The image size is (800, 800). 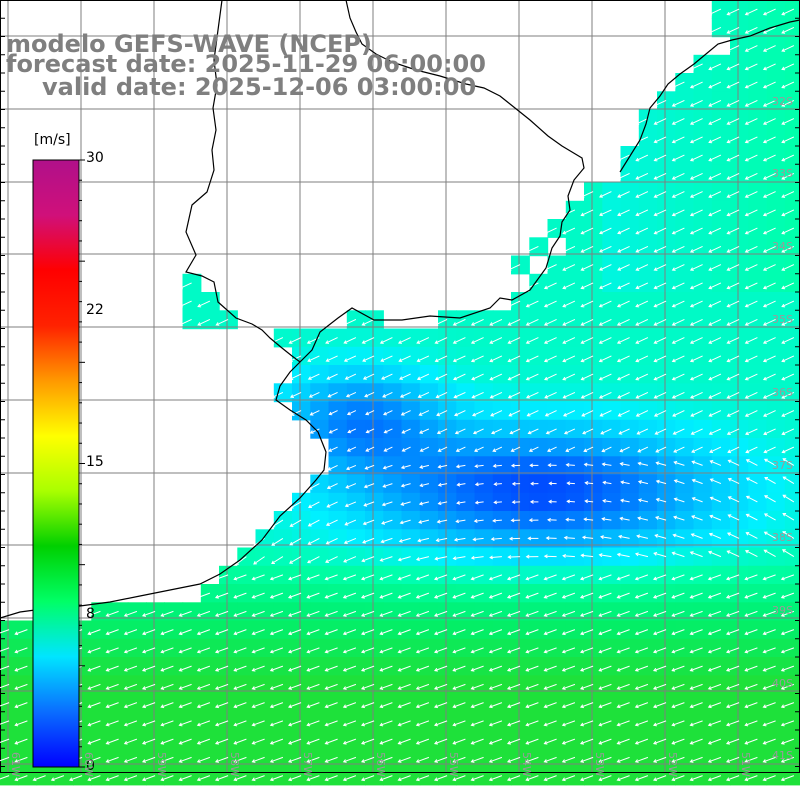 What do you see at coordinates (90, 614) in the screenshot?
I see `colorbar-tick-8: 8` at bounding box center [90, 614].